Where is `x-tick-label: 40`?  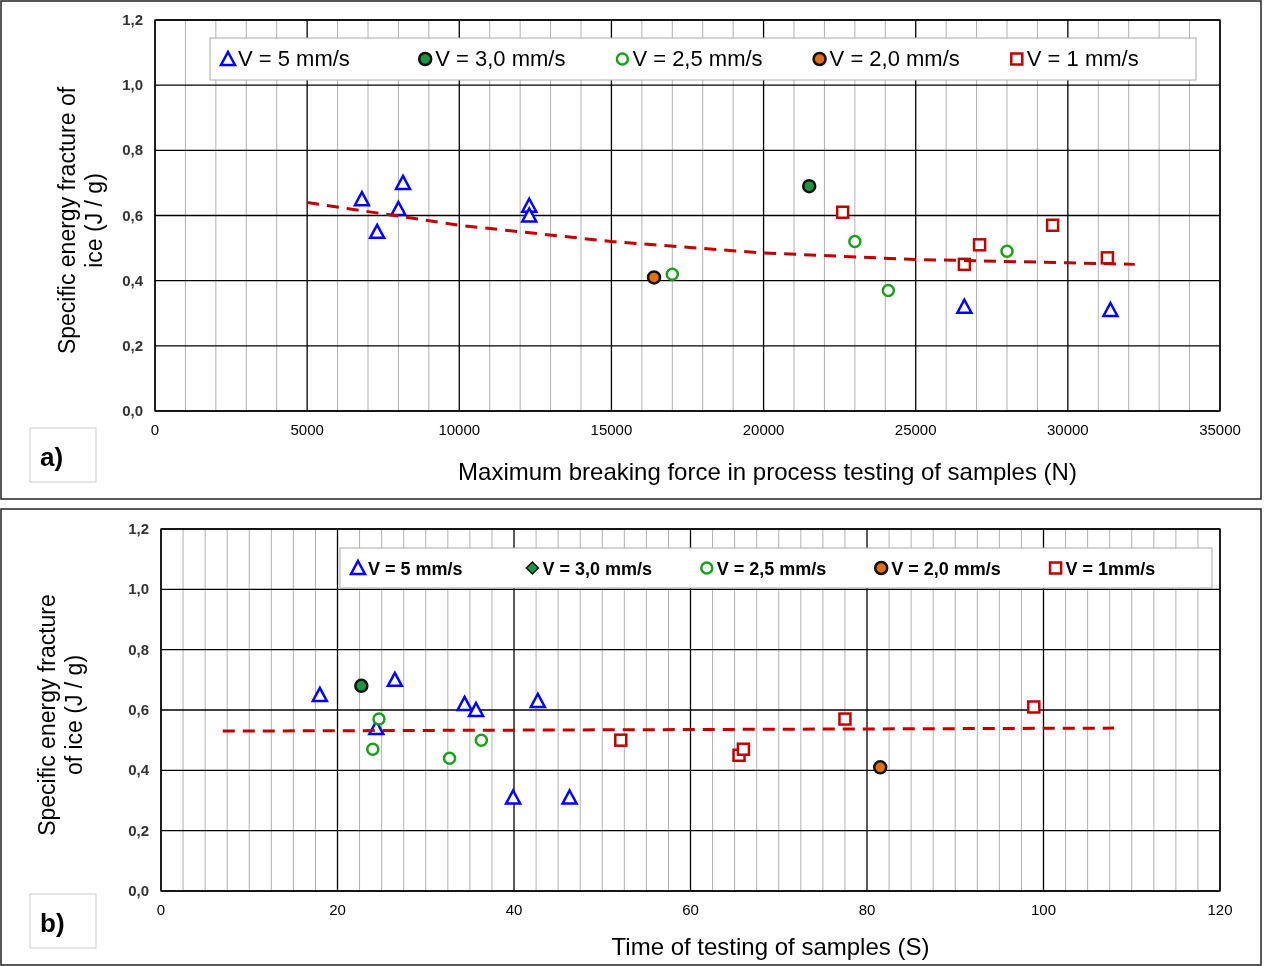
x-tick-label: 40 is located at coordinates (514, 909).